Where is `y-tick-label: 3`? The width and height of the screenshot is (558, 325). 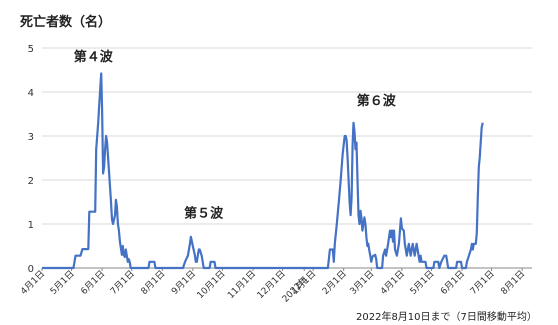
y-tick-label: 3 is located at coordinates (31, 137).